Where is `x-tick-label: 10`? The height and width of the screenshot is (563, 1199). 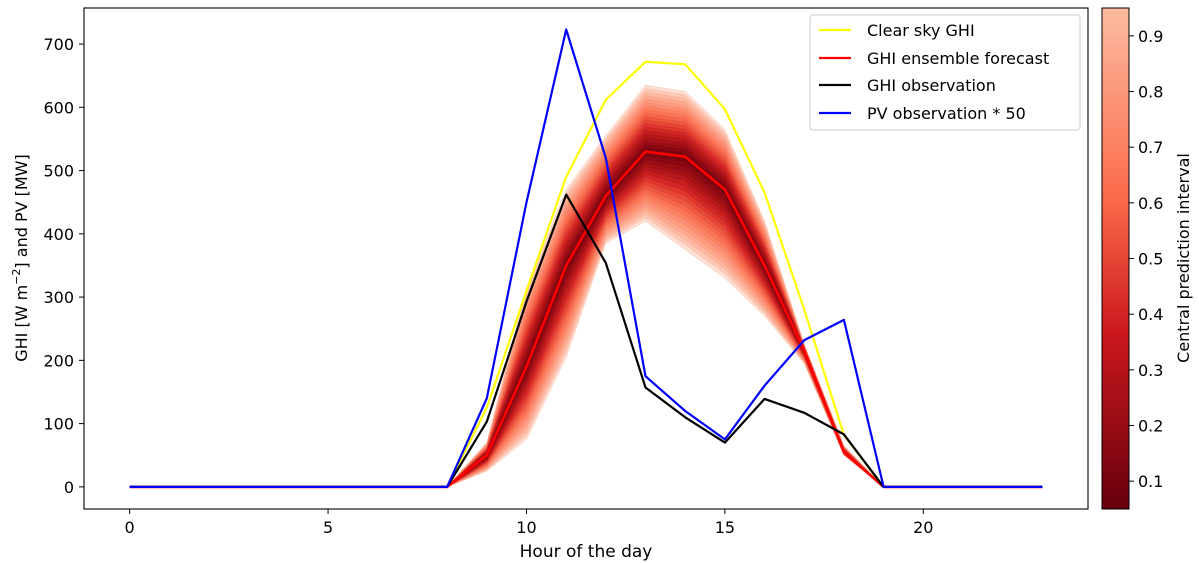 x-tick-label: 10 is located at coordinates (526, 527).